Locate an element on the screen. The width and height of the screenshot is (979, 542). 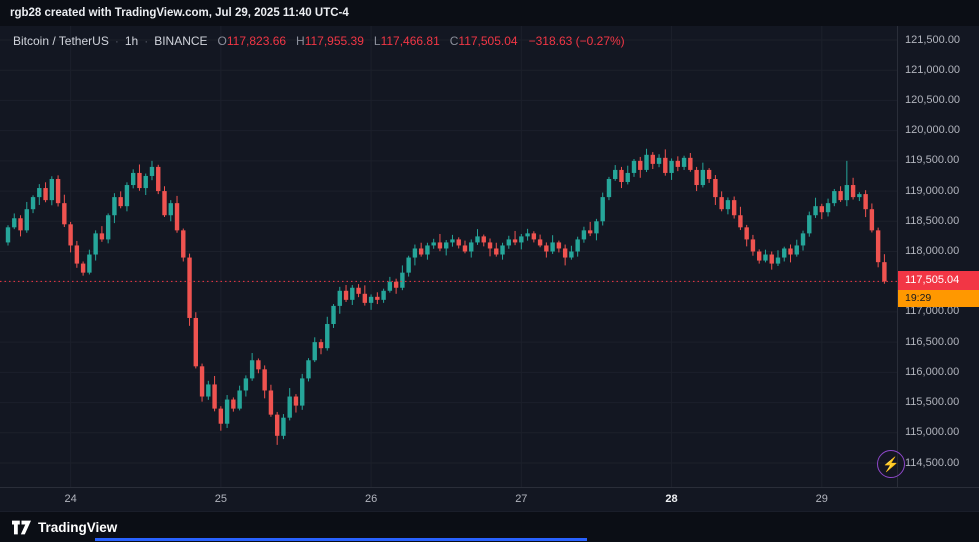
symbol-name: Bitcoin / TetherUS is located at coordinates (61, 41).